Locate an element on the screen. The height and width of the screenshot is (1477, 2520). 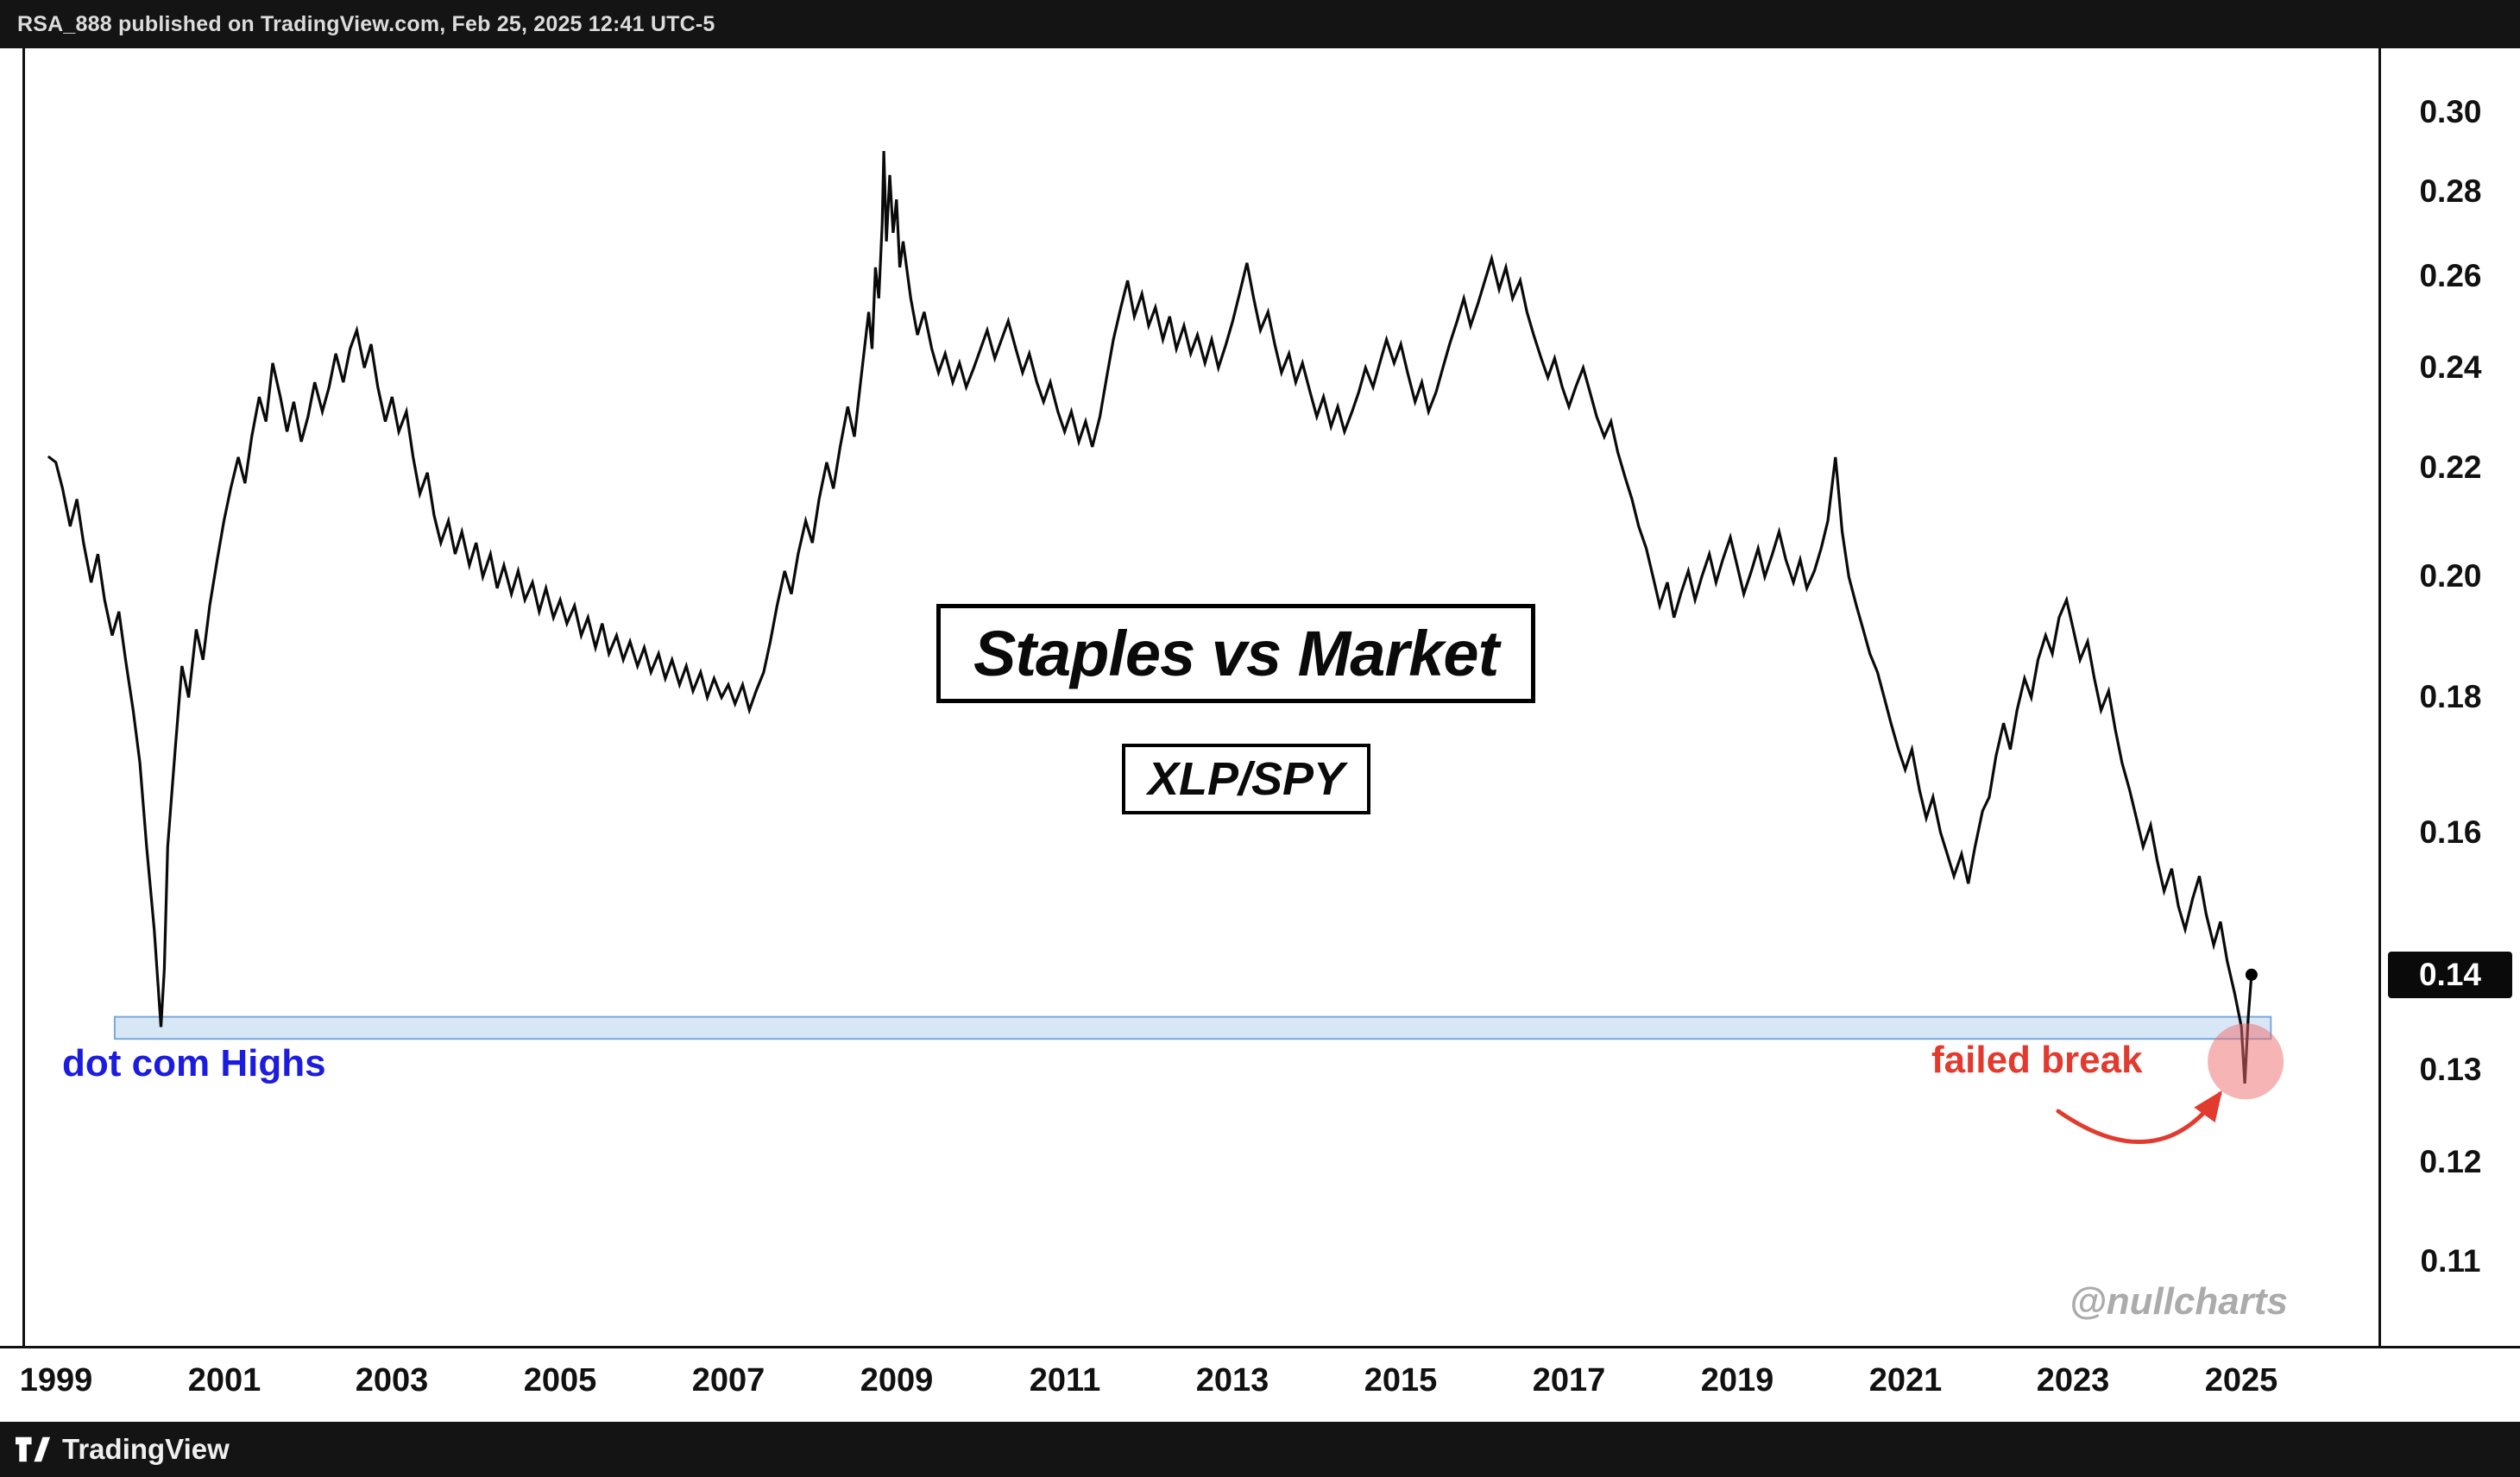
chart-title: Staples vs Market is located at coordinates (1236, 653).